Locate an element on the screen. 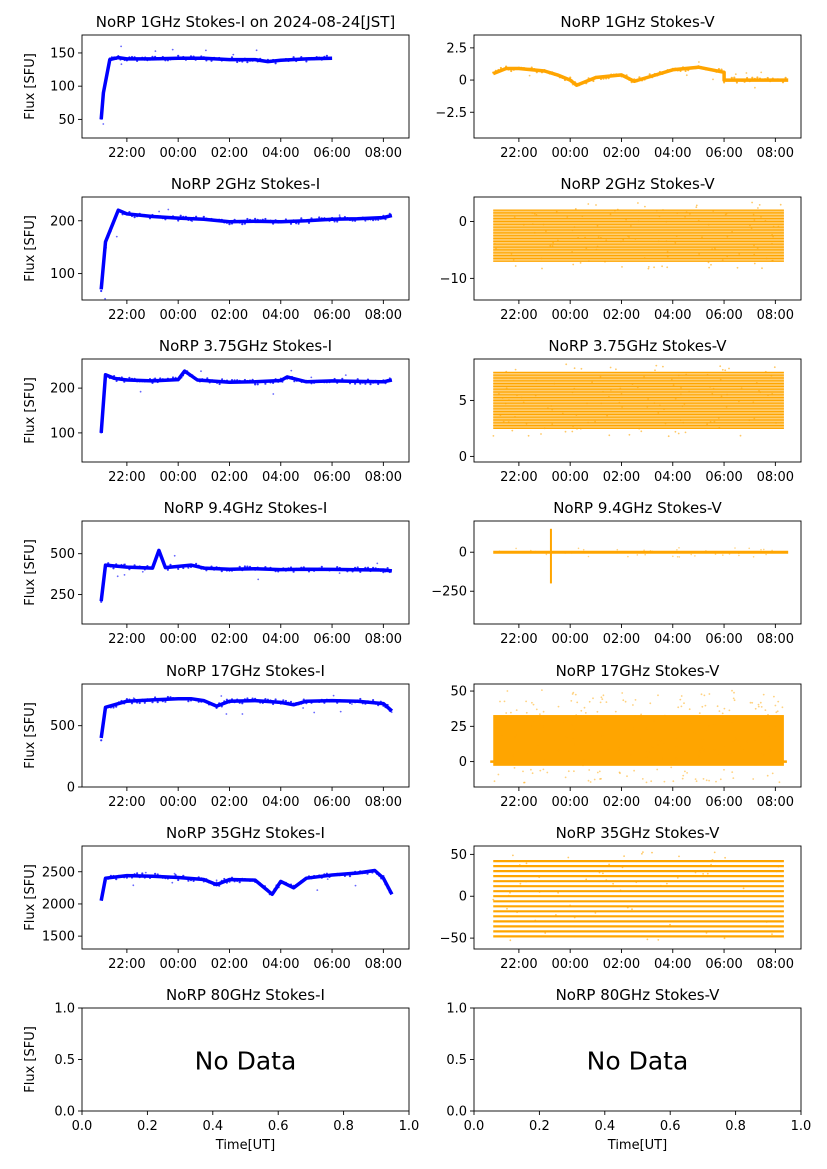 Image resolution: width=827 pixels, height=1169 pixels. x-tick-label: 04:00 is located at coordinates (672, 477).